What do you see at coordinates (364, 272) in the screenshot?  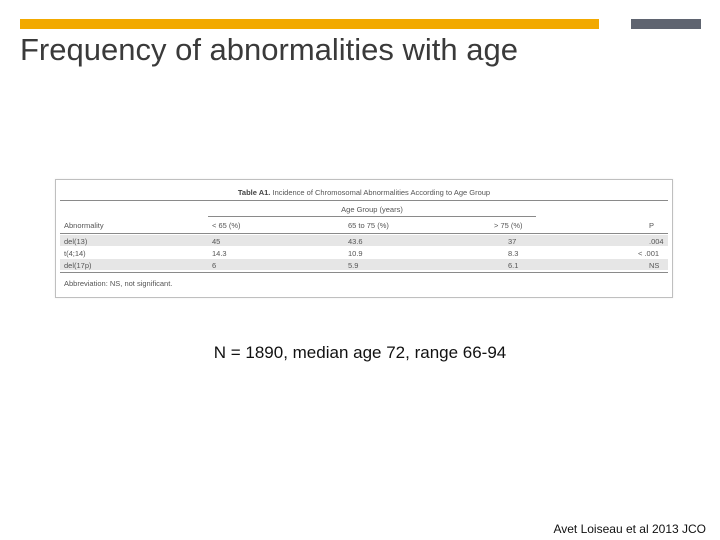 I see `table-bottom-rule` at bounding box center [364, 272].